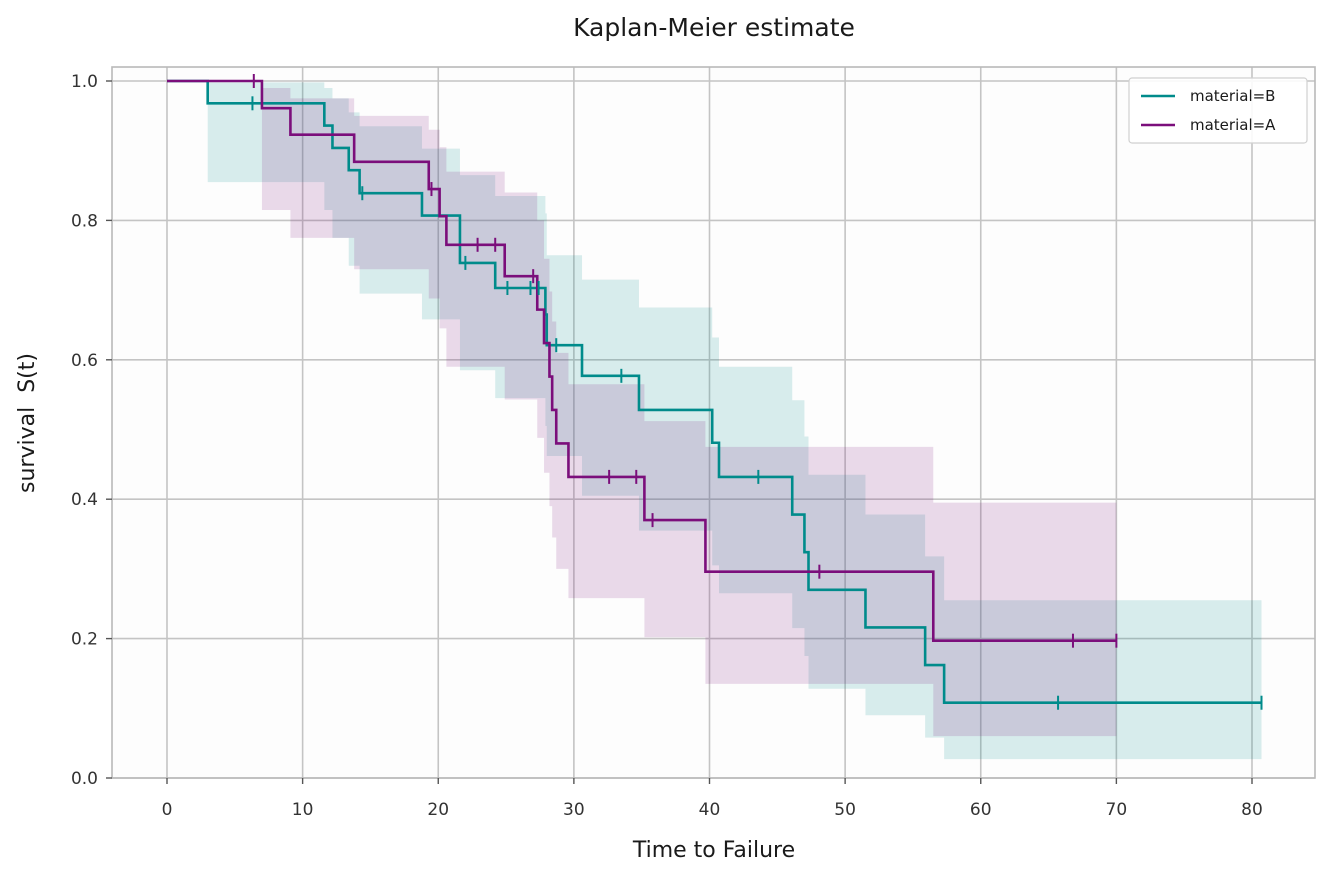 The image size is (1331, 877). Describe the element at coordinates (84, 640) in the screenshot. I see `y-tick-label: 0.2` at that location.